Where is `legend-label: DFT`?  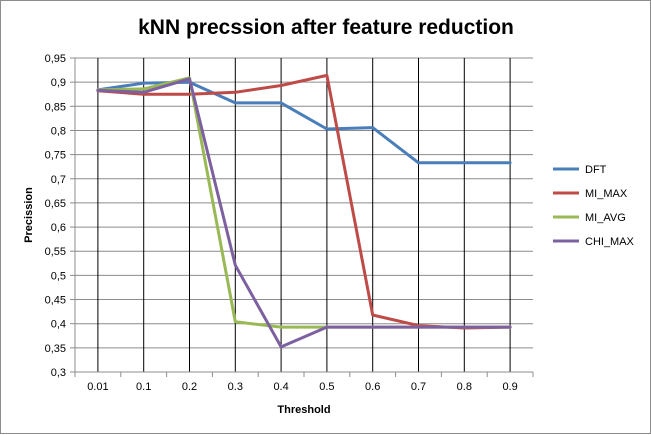 legend-label: DFT is located at coordinates (596, 170).